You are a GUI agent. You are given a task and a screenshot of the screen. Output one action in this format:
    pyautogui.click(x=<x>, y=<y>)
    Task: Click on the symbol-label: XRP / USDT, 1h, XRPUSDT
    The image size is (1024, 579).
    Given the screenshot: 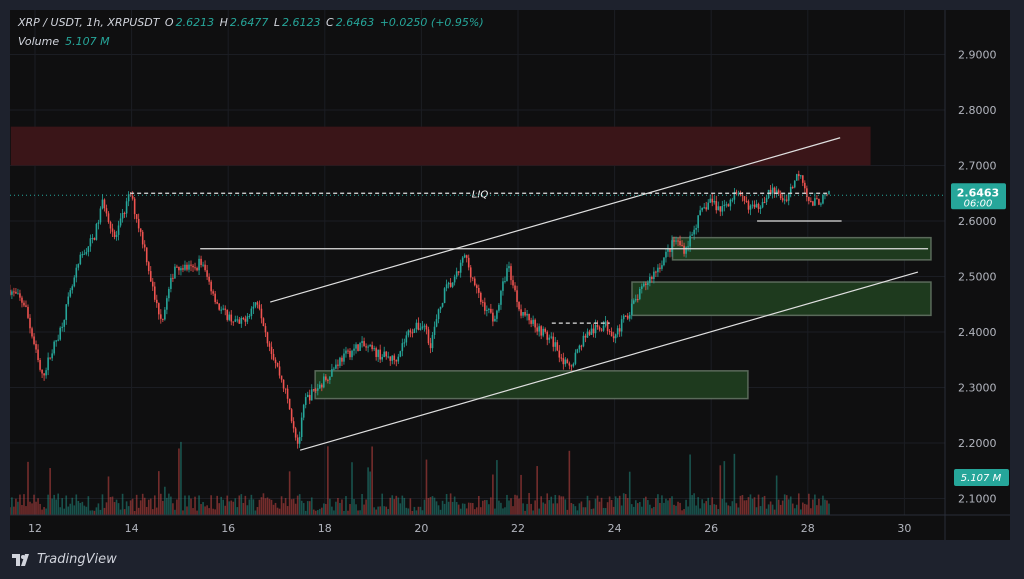 What is the action you would take?
    pyautogui.click(x=89, y=22)
    